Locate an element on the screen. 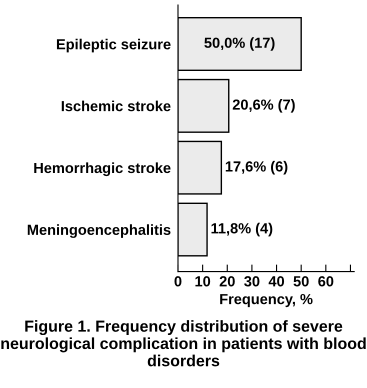 The height and width of the screenshot is (388, 367). x-tick-label: 0 is located at coordinates (178, 281).